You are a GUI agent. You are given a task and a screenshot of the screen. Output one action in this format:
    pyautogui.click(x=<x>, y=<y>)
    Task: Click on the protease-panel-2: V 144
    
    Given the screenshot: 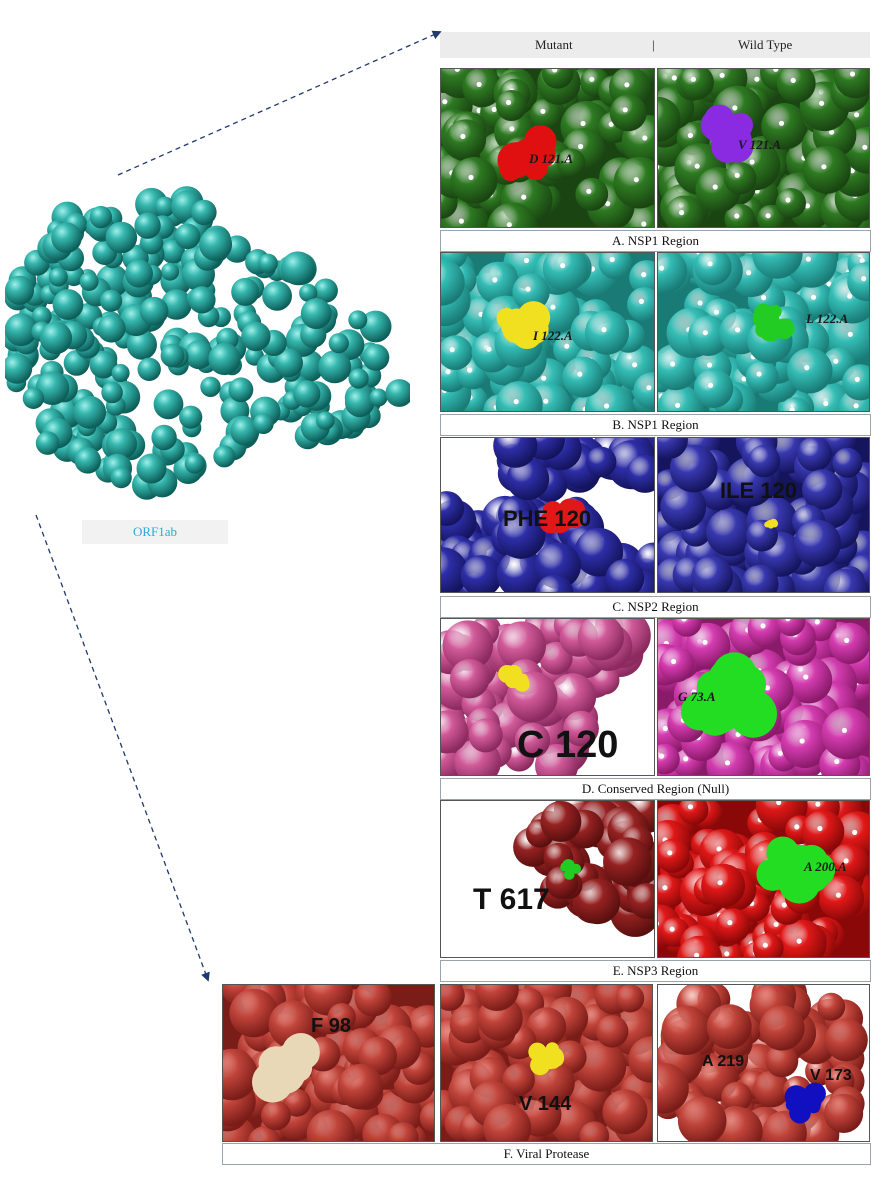 What is the action you would take?
    pyautogui.click(x=546, y=1063)
    